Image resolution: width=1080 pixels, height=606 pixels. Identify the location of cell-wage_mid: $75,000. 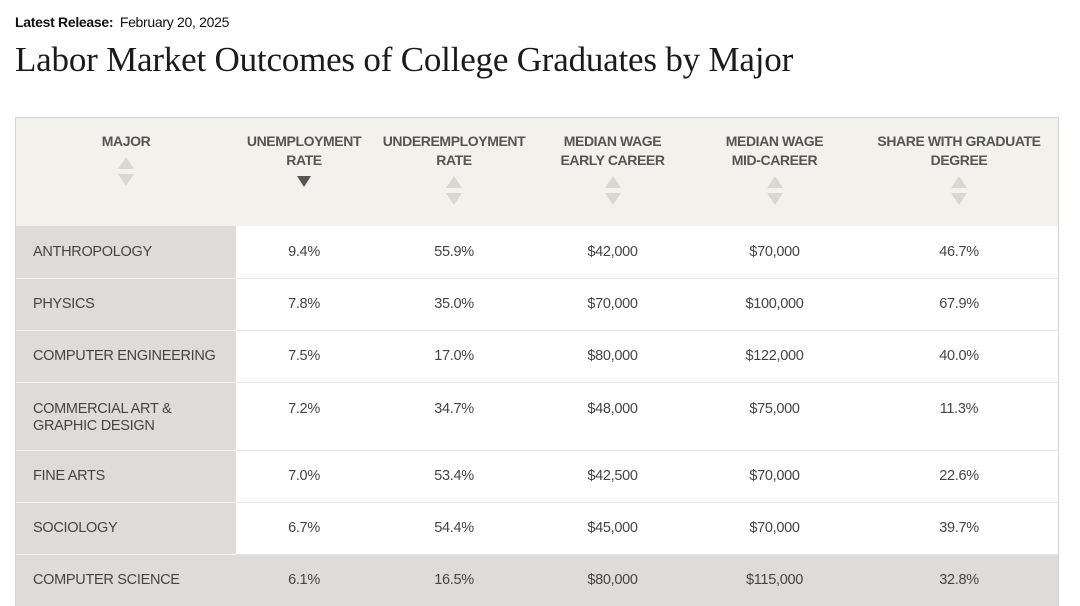
(774, 416).